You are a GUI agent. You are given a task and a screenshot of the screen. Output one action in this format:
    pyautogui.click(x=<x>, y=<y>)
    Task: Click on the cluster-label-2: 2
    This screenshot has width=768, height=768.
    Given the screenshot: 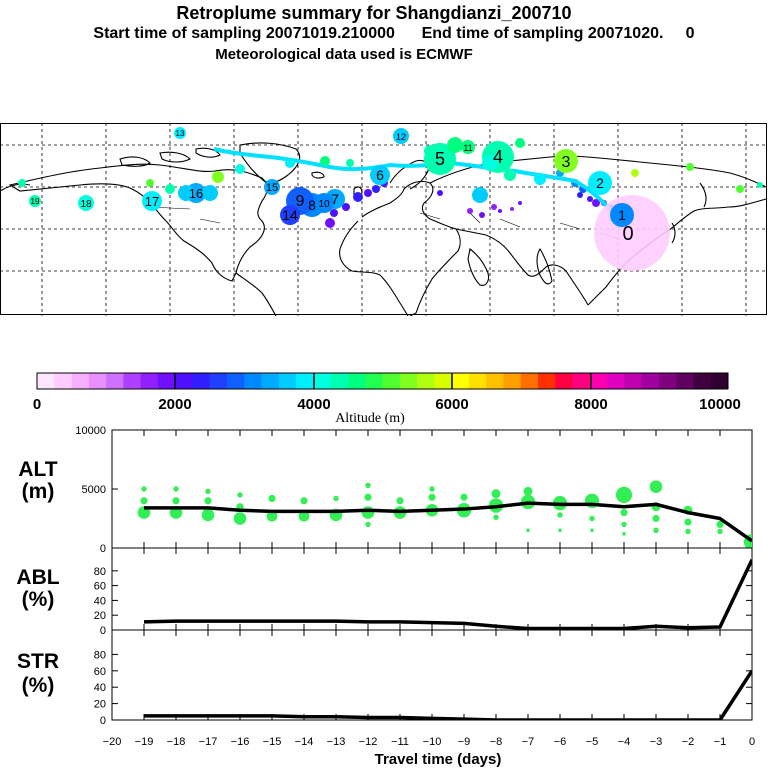 What is the action you would take?
    pyautogui.click(x=600, y=183)
    